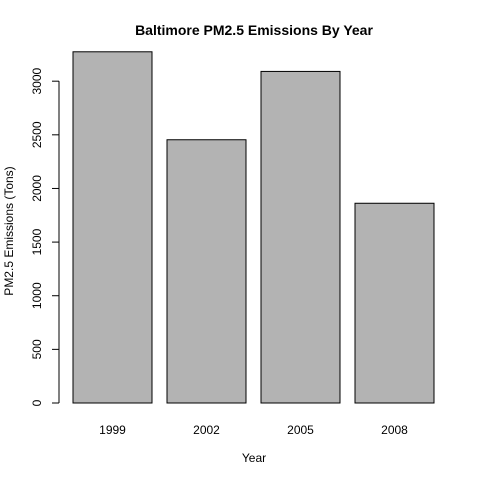 Image resolution: width=480 pixels, height=480 pixels. Describe the element at coordinates (45, 237) in the screenshot. I see `y-axis: 0 500 1000 1500 2000 2500 3000` at that location.